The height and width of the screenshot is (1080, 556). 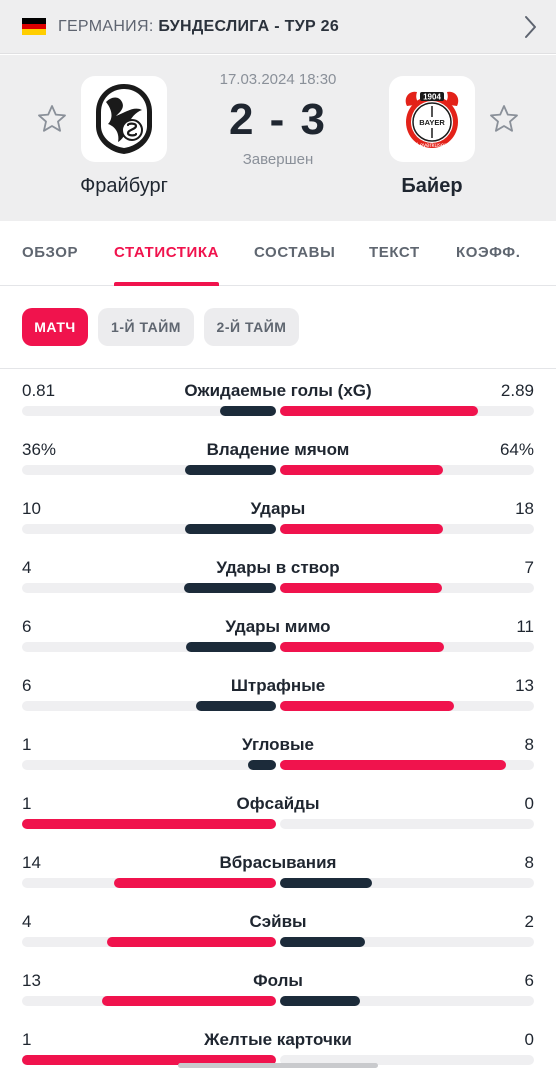 What do you see at coordinates (525, 626) in the screenshot?
I see `stat-away-value: 11` at bounding box center [525, 626].